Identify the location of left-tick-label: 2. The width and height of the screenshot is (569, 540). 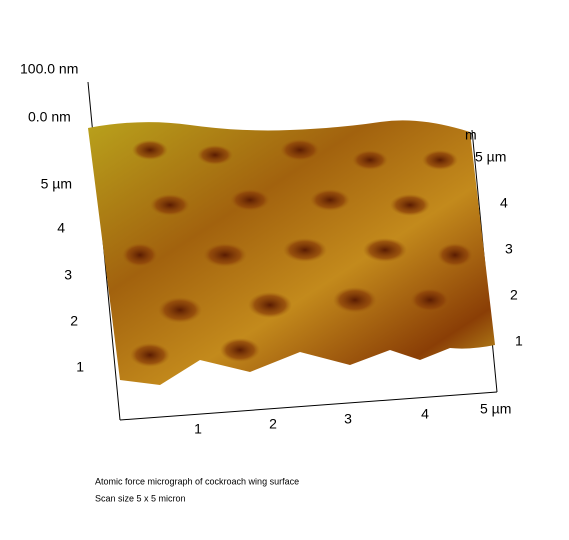
(74, 321).